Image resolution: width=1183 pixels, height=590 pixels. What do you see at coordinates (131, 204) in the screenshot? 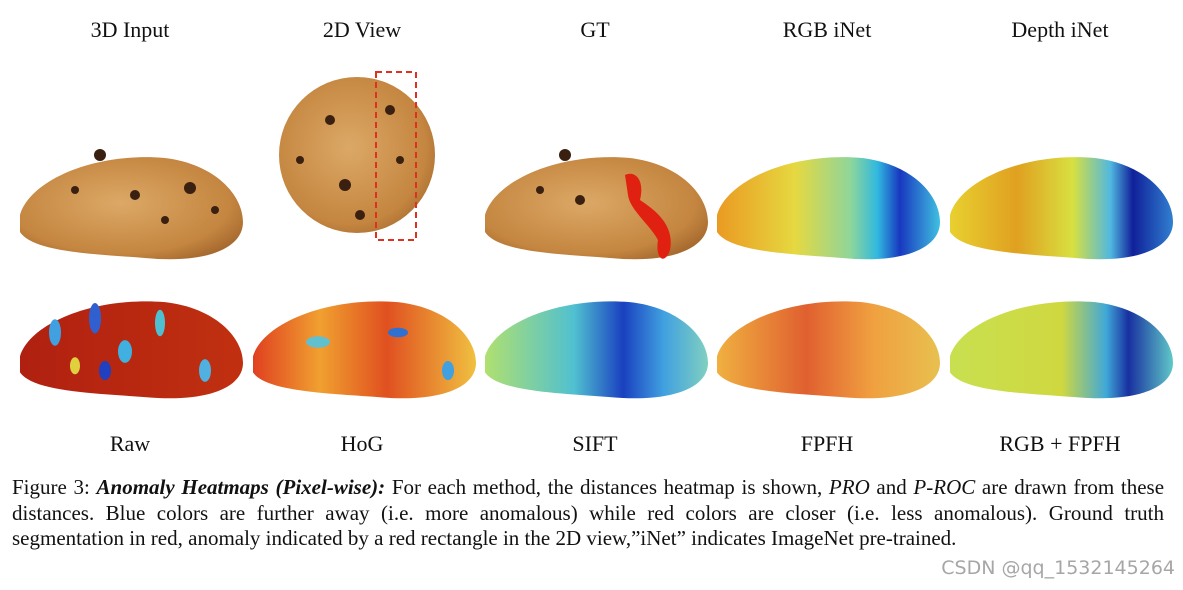
I see `cookie-3d` at bounding box center [131, 204].